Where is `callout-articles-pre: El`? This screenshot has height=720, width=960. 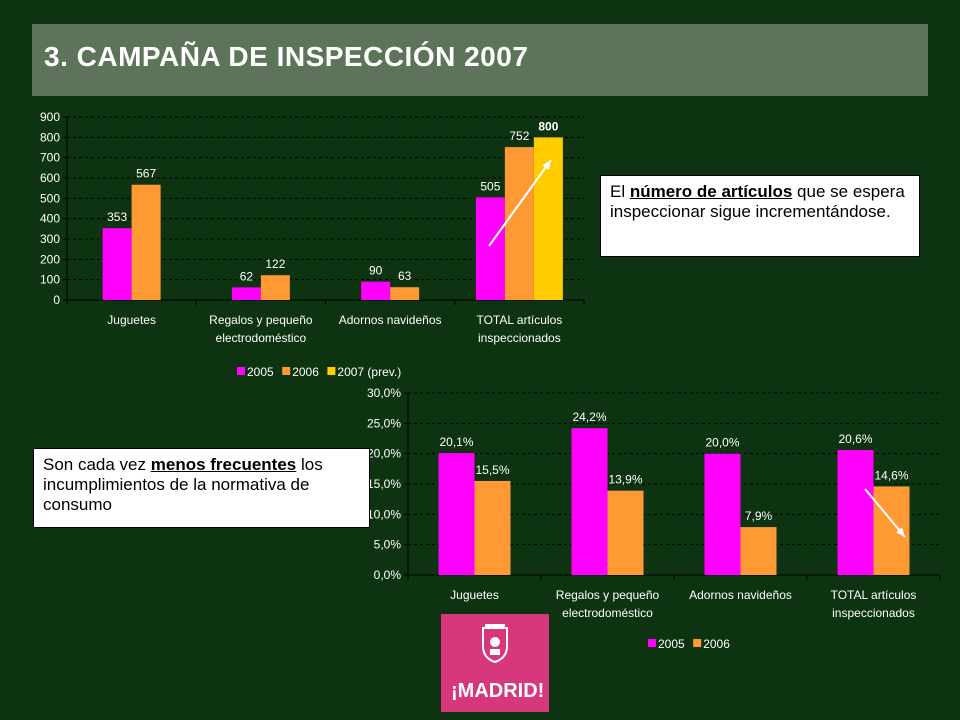
callout-articles-pre: El is located at coordinates (620, 191).